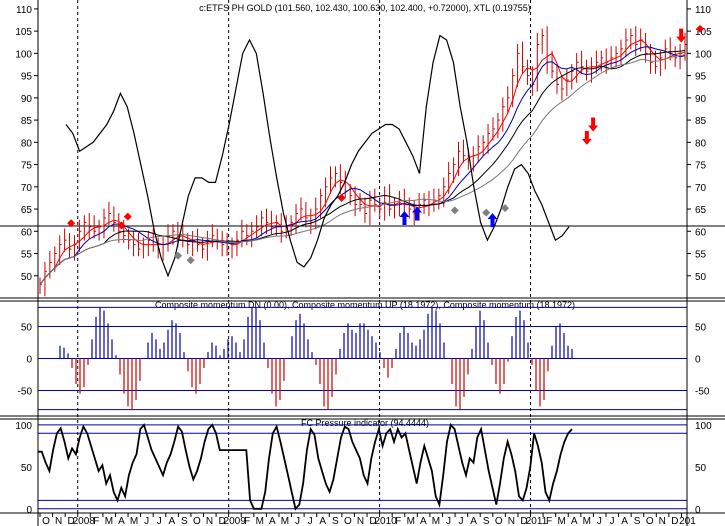 The height and width of the screenshot is (526, 725). I want to click on momentum-y-label-left: 0, so click(29, 360).